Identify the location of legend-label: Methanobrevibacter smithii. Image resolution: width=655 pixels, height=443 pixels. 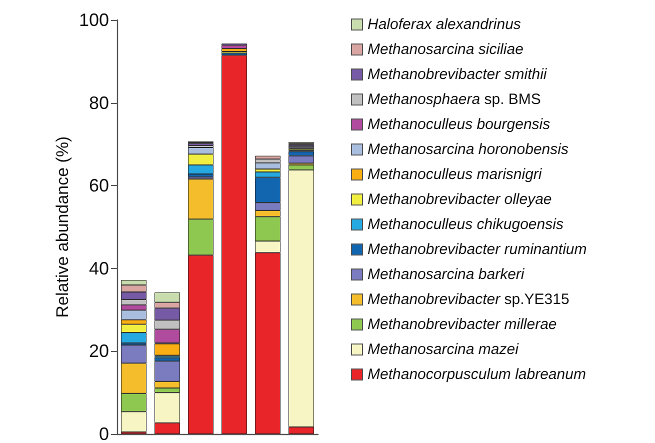
(458, 74).